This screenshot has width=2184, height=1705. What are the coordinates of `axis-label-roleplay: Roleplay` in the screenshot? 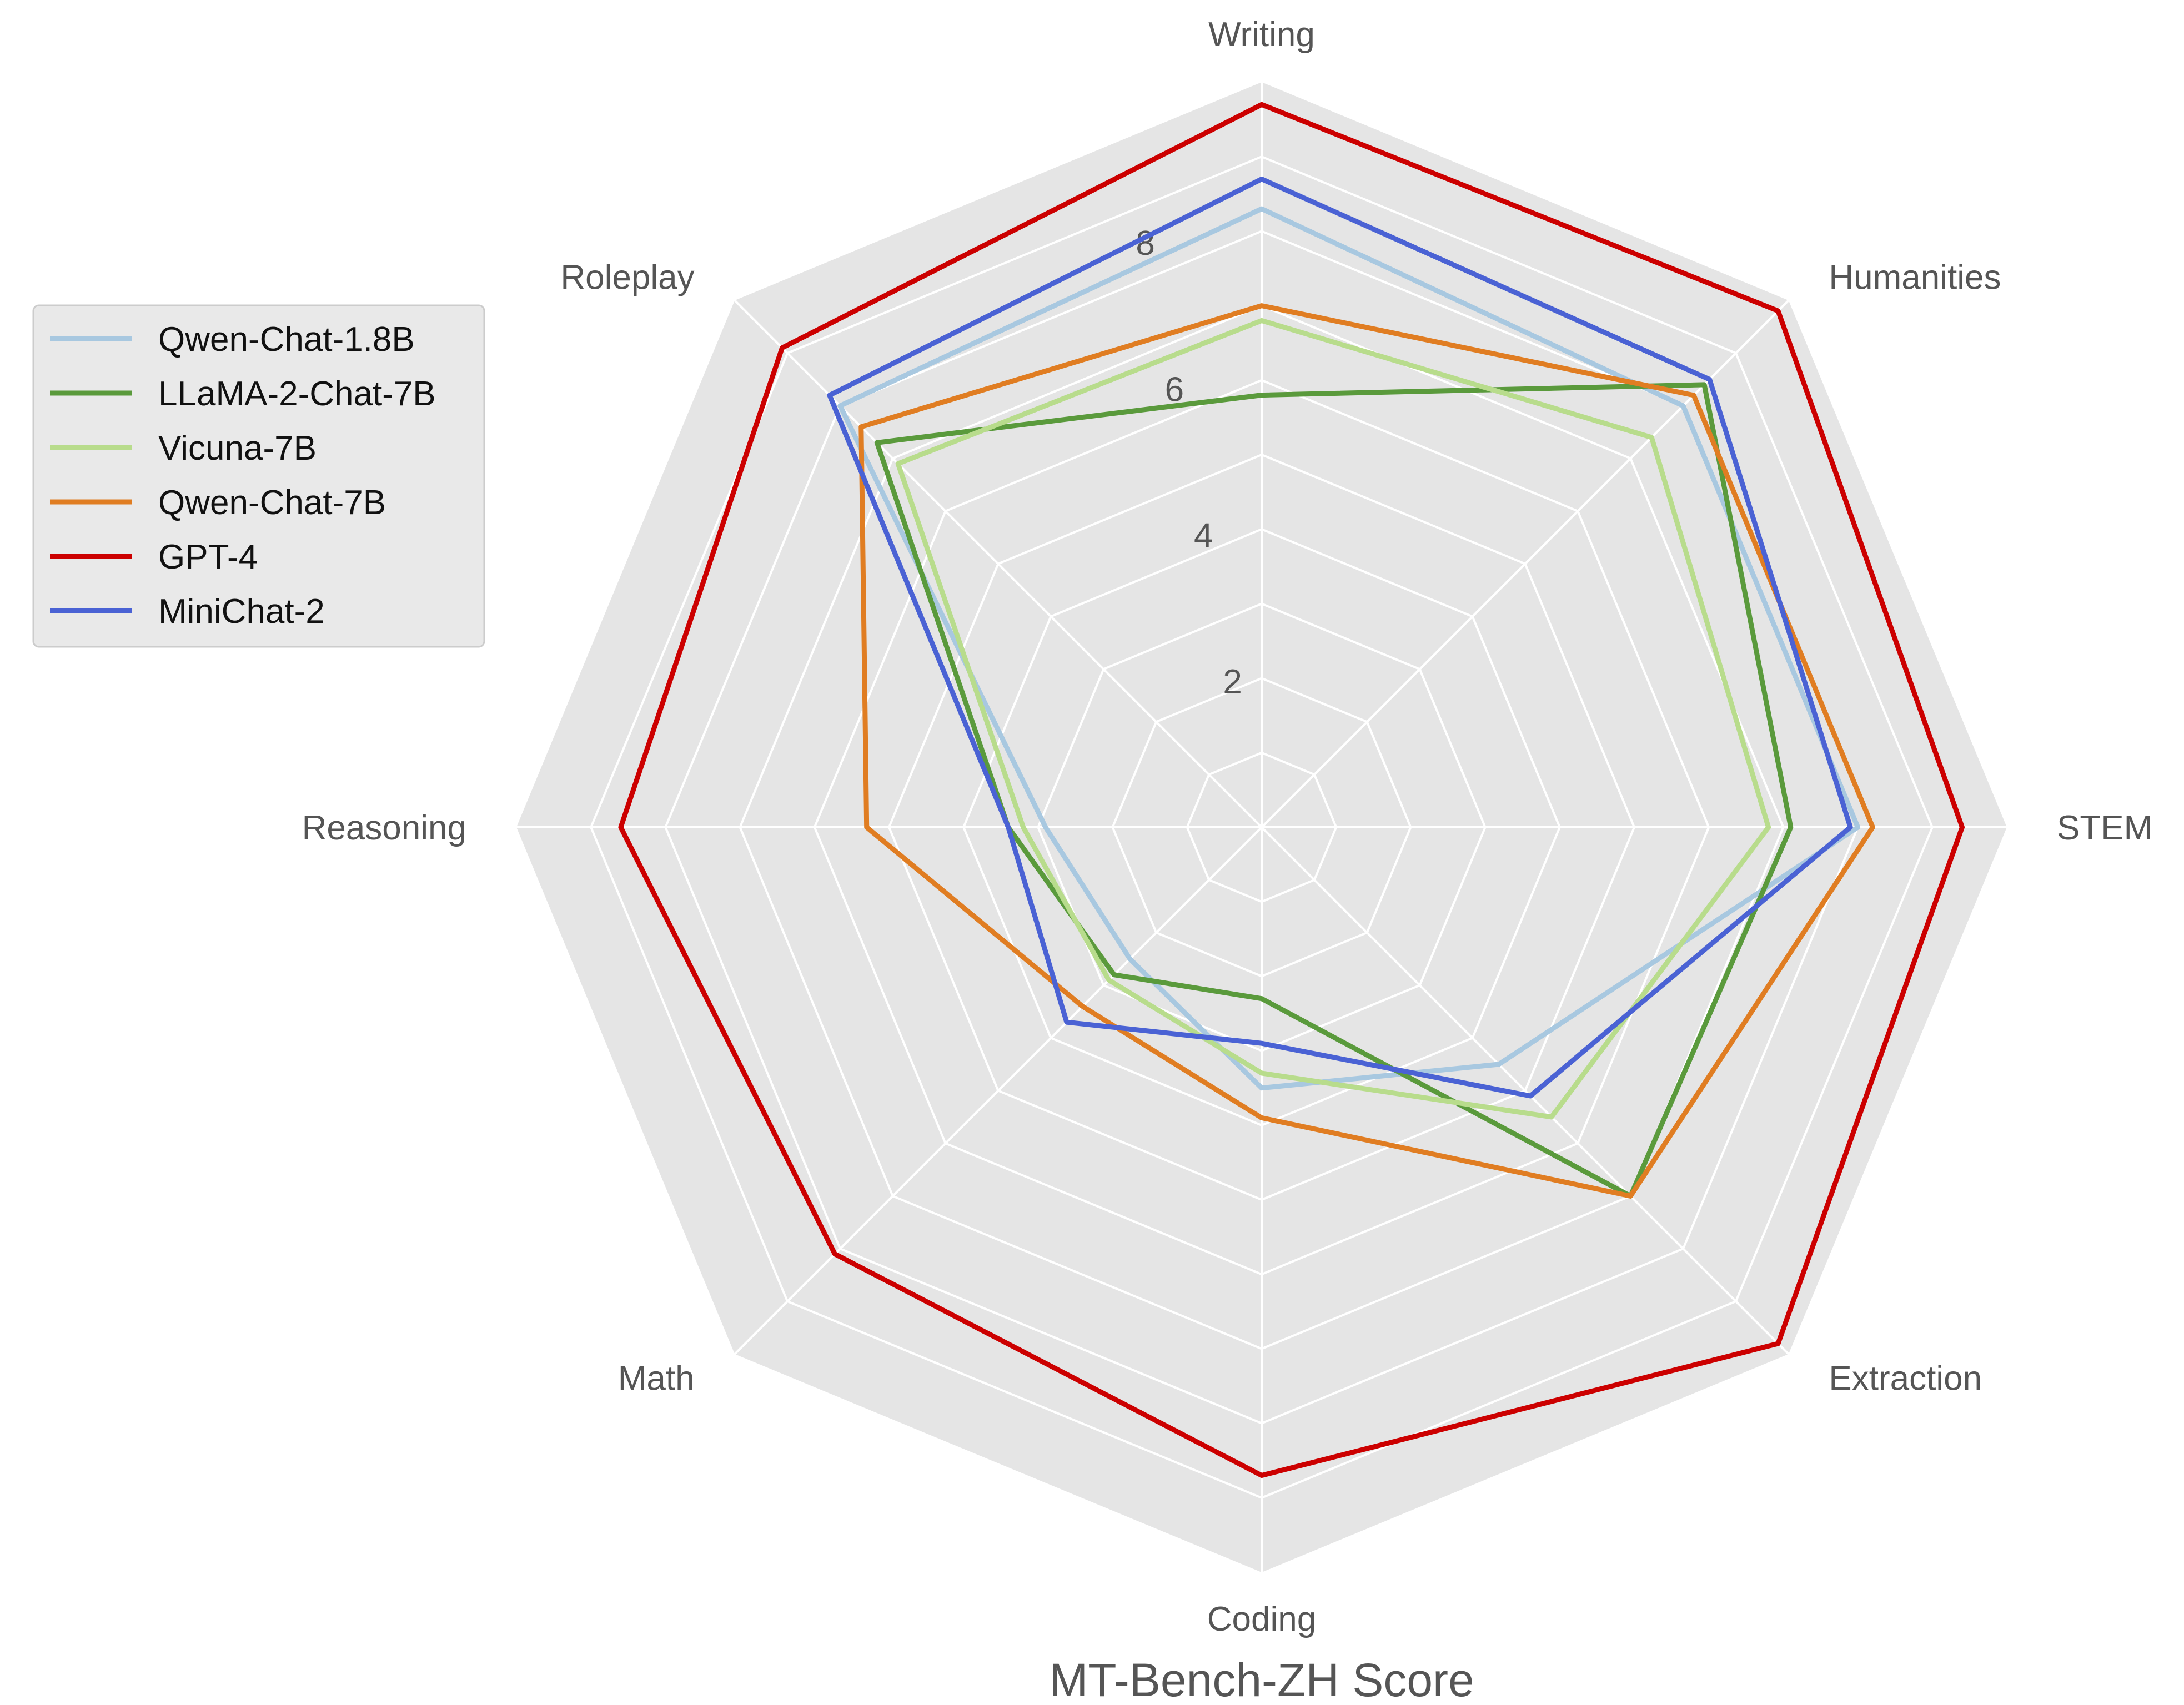 It's located at (627, 278).